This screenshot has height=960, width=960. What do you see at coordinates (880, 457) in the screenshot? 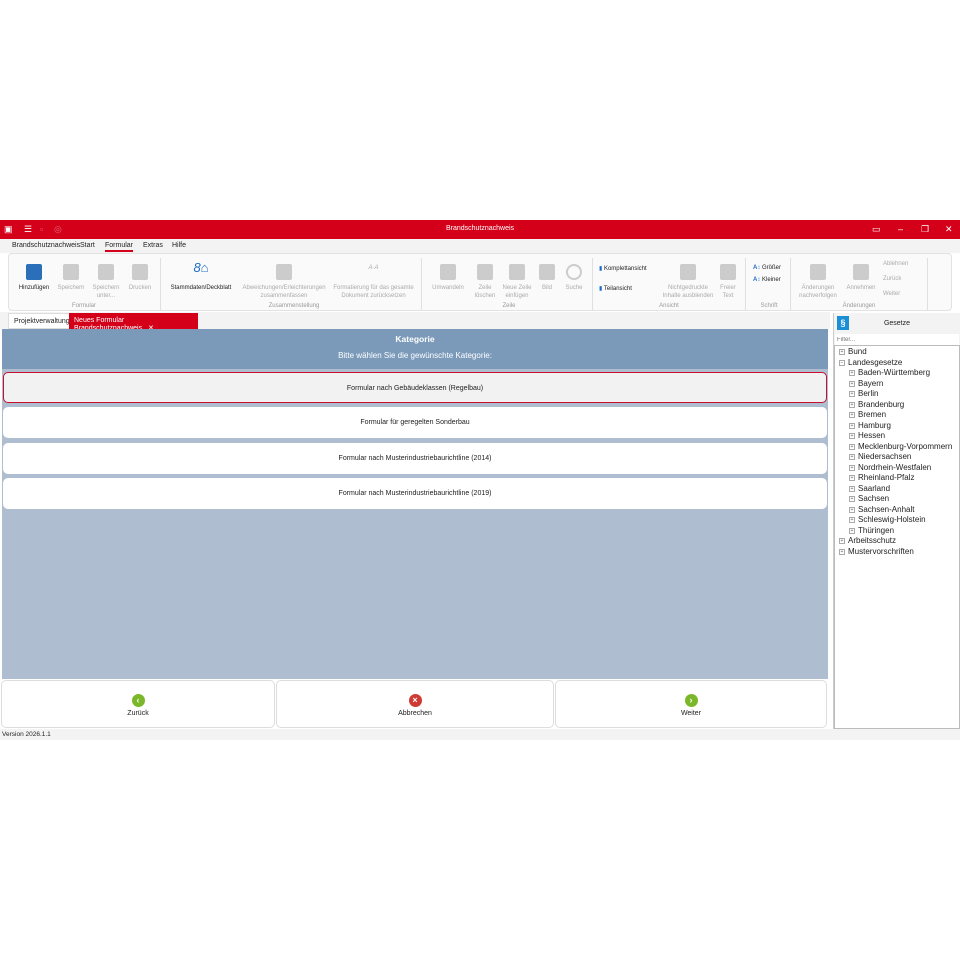
I see `tree-item: + Niedersachsen` at bounding box center [880, 457].